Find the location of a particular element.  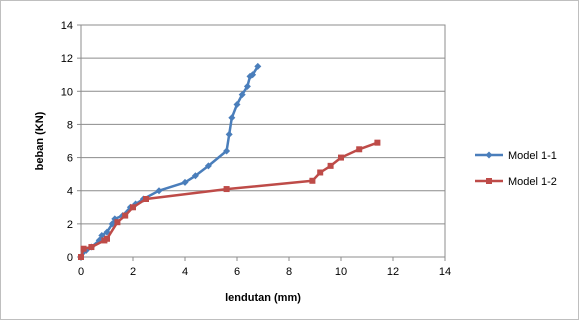

legend-label: Model 1-2 is located at coordinates (532, 182).